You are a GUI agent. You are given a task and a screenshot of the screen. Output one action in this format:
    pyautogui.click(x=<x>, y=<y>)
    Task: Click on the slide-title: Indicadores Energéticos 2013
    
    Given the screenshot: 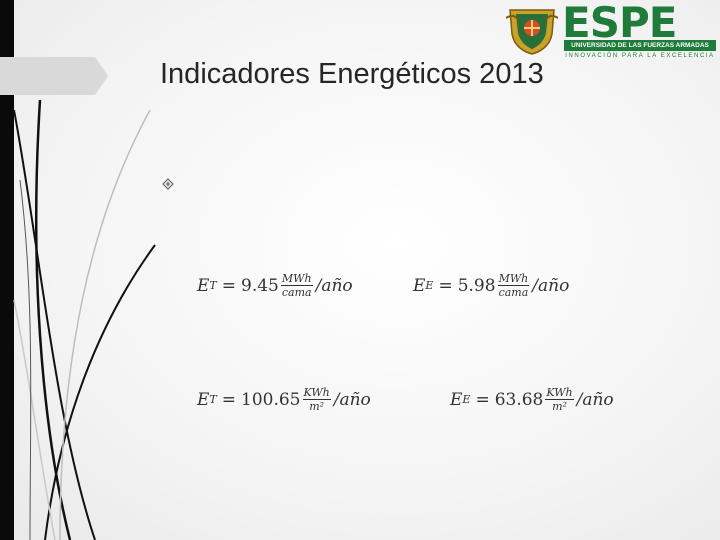 What is the action you would take?
    pyautogui.click(x=352, y=74)
    